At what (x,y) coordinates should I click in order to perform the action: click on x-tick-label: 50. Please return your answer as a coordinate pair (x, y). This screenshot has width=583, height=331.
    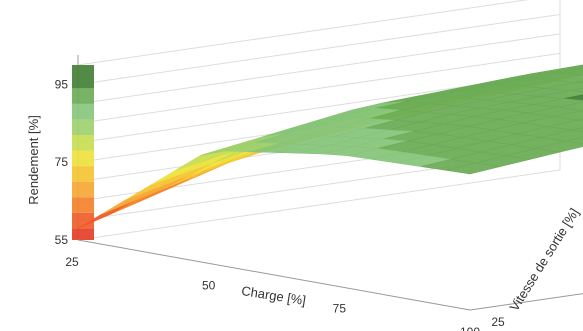
    Looking at the image, I should click on (209, 285).